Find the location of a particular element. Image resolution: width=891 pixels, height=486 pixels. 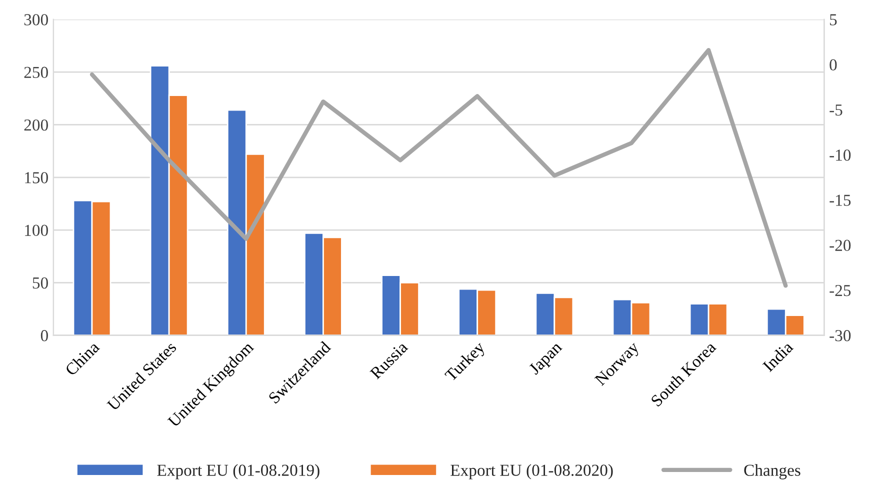

y-tick-label: 150 is located at coordinates (36, 178).